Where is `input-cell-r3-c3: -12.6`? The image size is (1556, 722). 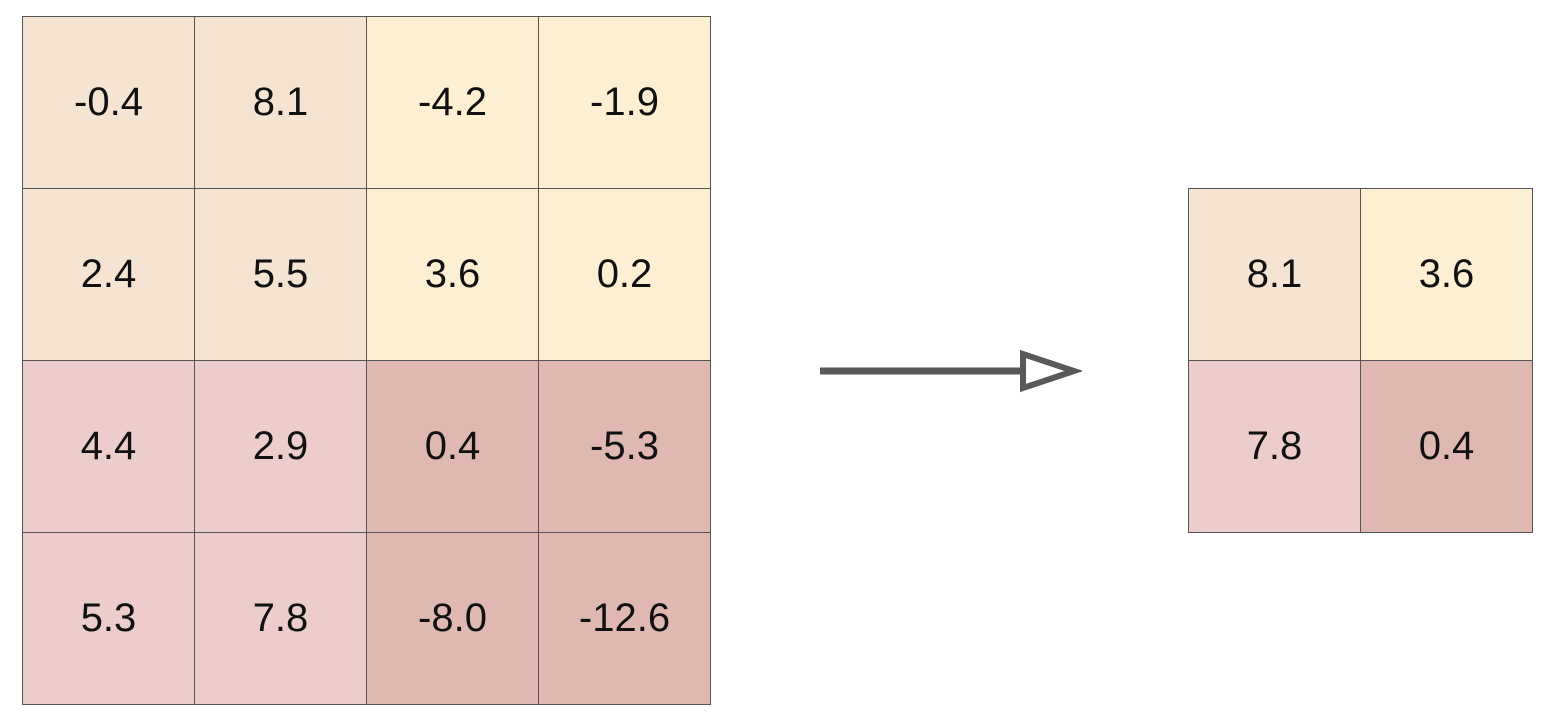 input-cell-r3-c3: -12.6 is located at coordinates (624, 618).